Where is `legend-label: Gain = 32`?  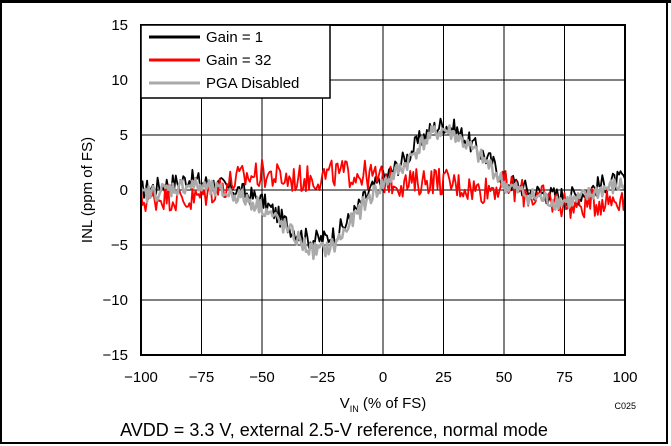
legend-label: Gain = 32 is located at coordinates (238, 60).